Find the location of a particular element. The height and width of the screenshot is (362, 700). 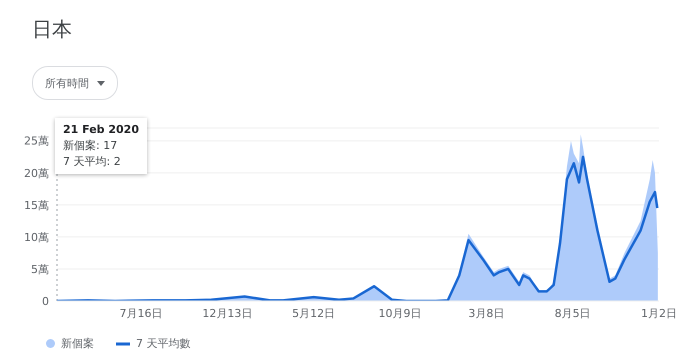

legend-label: 新個案 is located at coordinates (77, 343).